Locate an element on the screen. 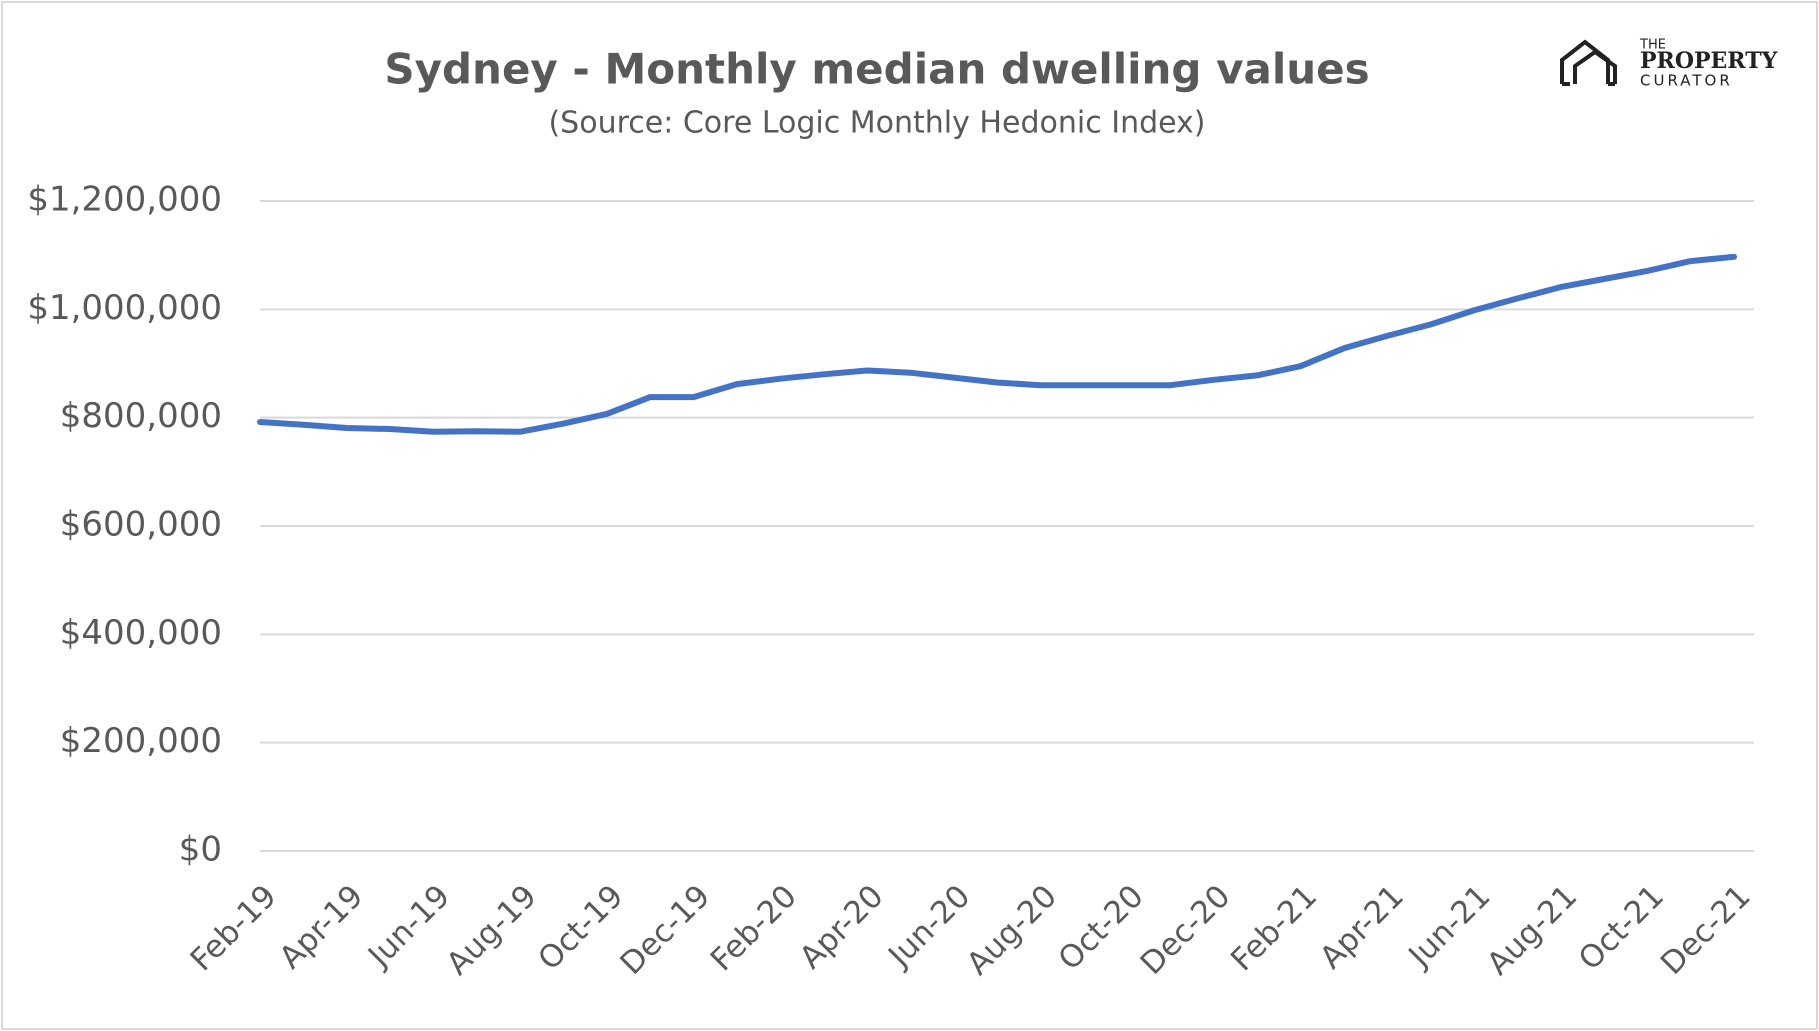 The height and width of the screenshot is (1031, 1819). y-tick-label: $0 is located at coordinates (200, 850).